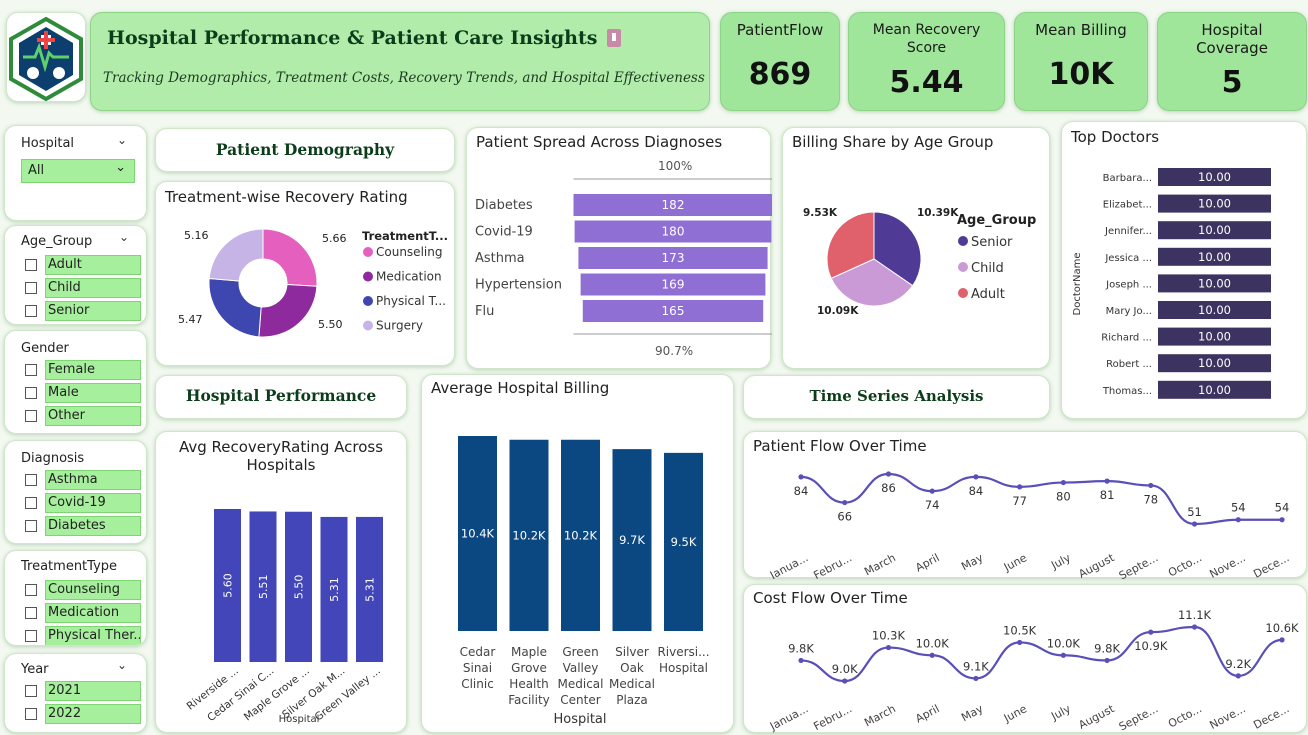 The height and width of the screenshot is (735, 1308). I want to click on option-senior: Senior, so click(83, 310).